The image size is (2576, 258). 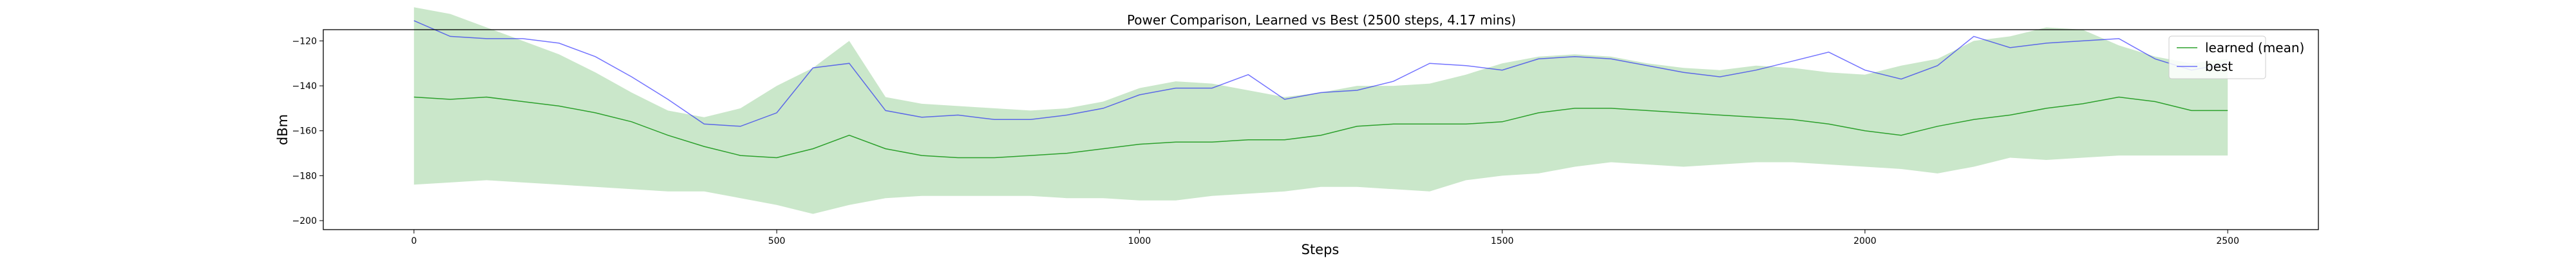 What do you see at coordinates (2217, 57) in the screenshot?
I see `legend-box` at bounding box center [2217, 57].